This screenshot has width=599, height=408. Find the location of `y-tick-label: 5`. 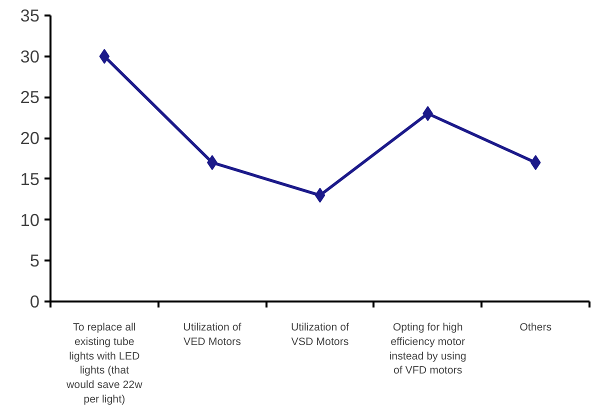

y-tick-label: 5 is located at coordinates (35, 260).